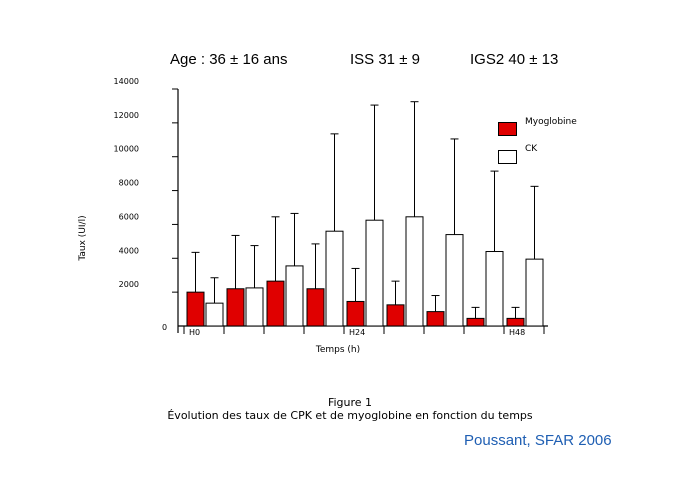 Image resolution: width=700 pixels, height=495 pixels. I want to click on y-tick-label: 0, so click(164, 327).